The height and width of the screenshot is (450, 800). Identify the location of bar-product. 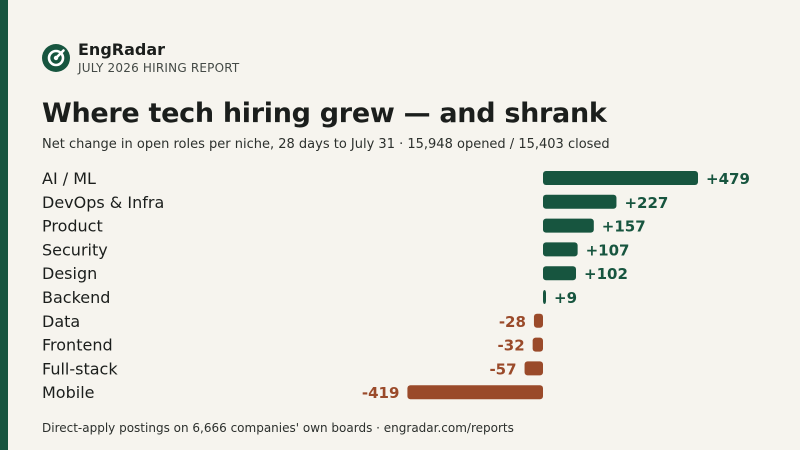
(568, 225).